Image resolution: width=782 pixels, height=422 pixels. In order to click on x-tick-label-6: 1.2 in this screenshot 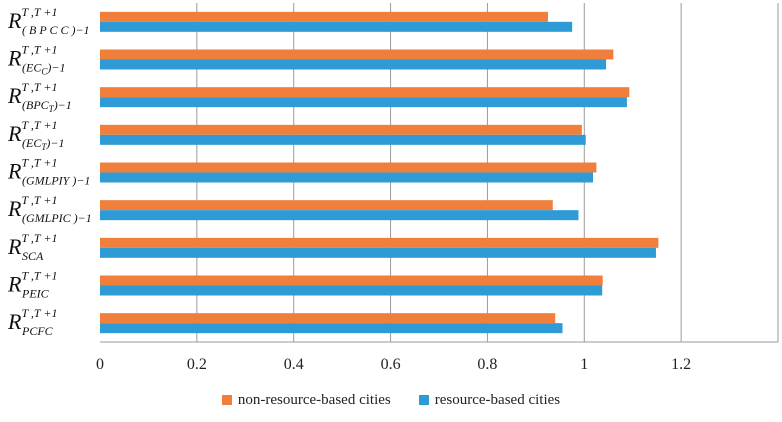, I will do `click(681, 364)`.